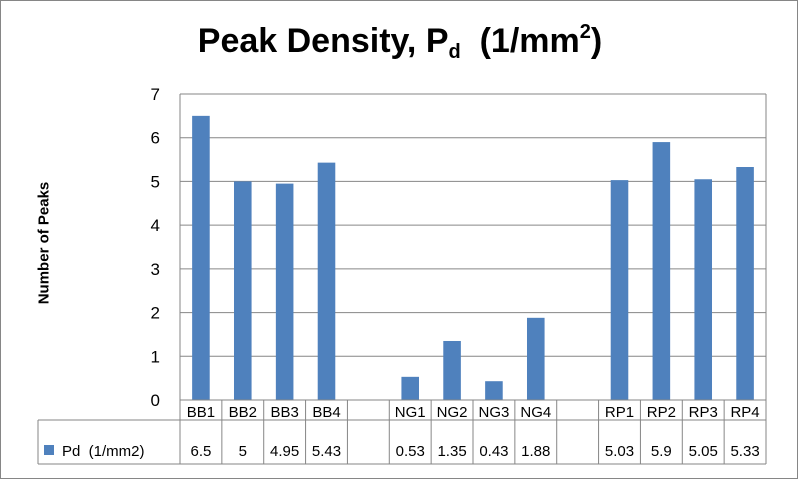 This screenshot has width=800, height=481. I want to click on x-tick-label: NG1, so click(410, 412).